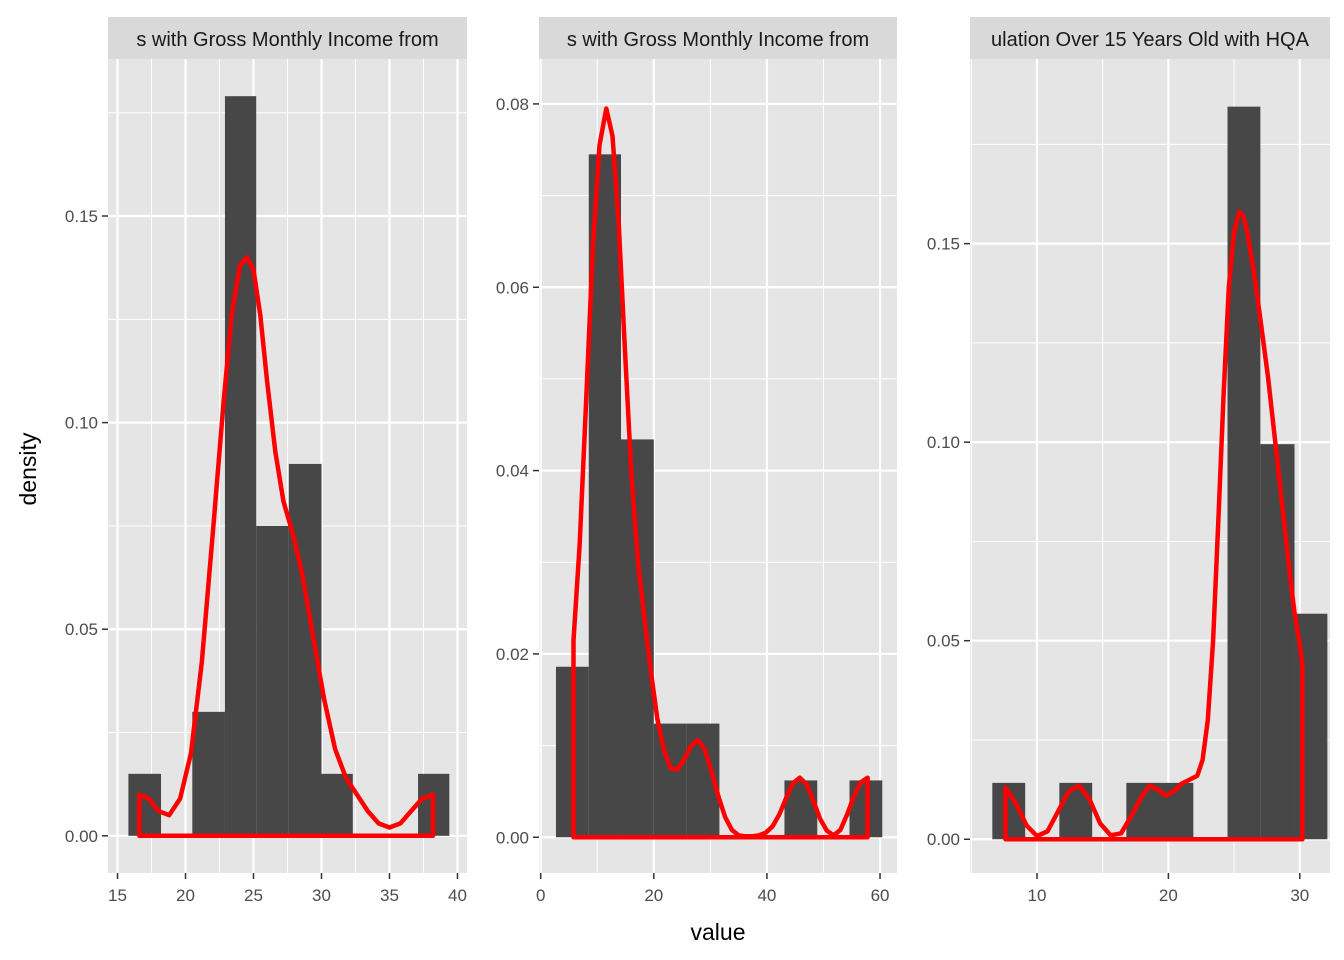 This screenshot has width=1344, height=960. Describe the element at coordinates (512, 471) in the screenshot. I see `y-tick-label: 0.04` at that location.